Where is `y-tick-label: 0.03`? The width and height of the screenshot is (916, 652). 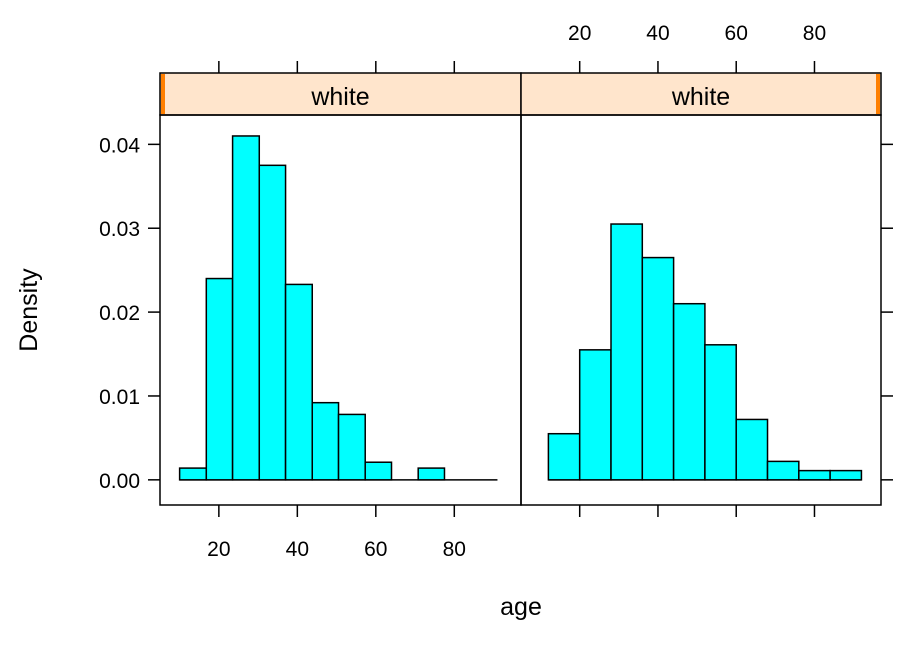
y-tick-label: 0.03 is located at coordinates (119, 229).